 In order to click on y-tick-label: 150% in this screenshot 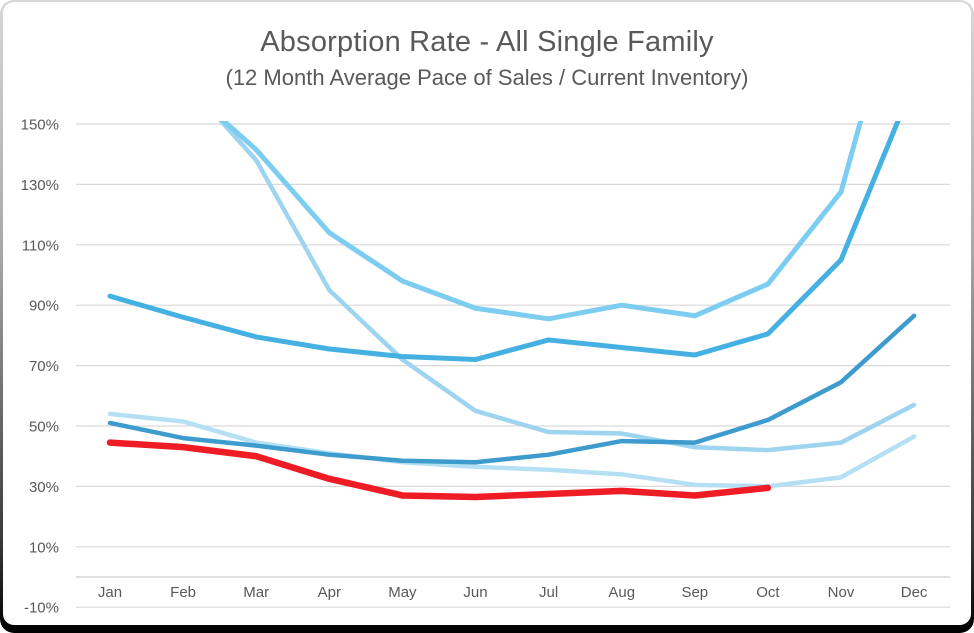, I will do `click(40, 125)`.